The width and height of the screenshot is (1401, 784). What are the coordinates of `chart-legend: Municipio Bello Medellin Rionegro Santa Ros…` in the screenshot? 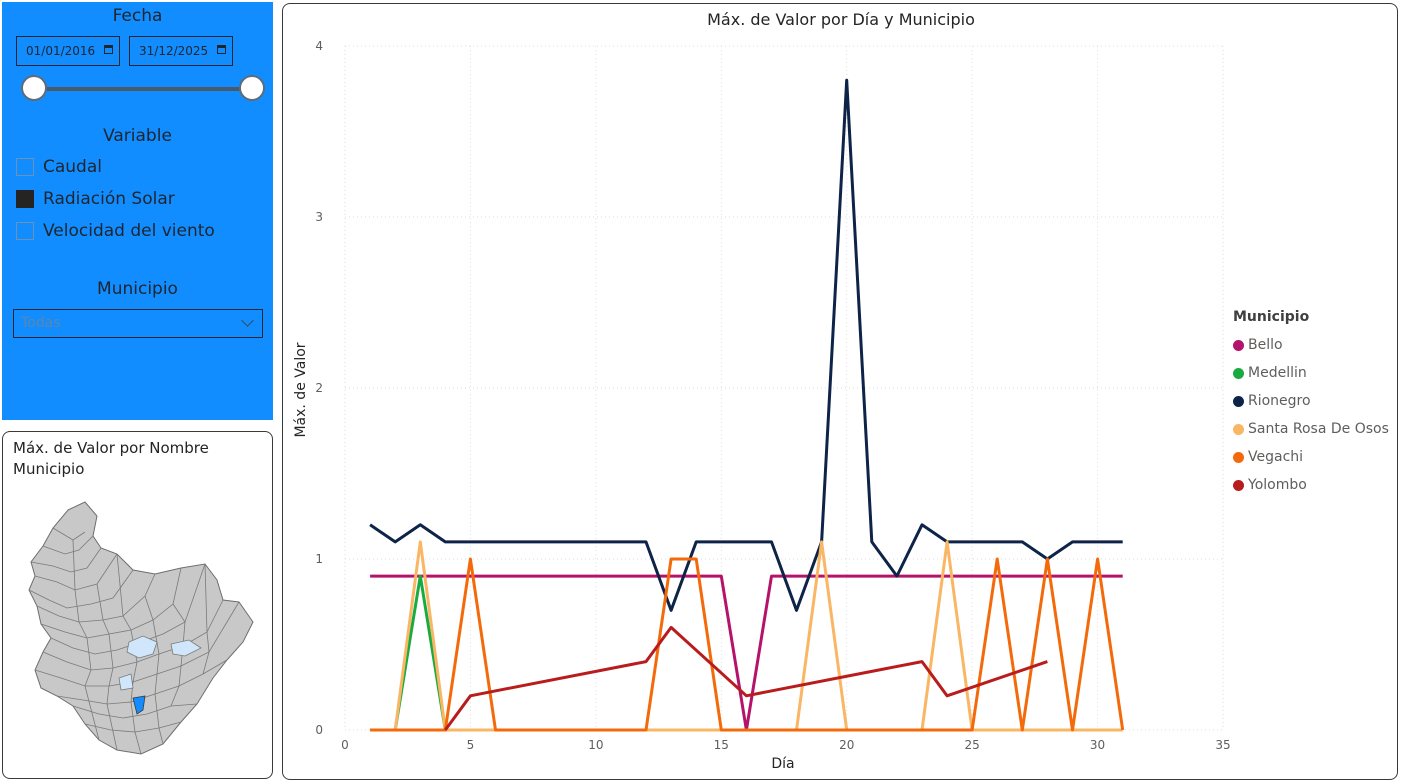 It's located at (1311, 404).